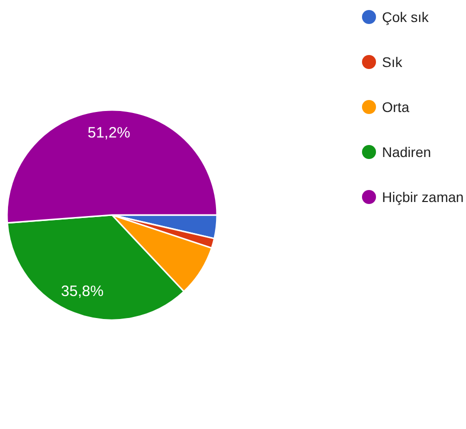 Image resolution: width=466 pixels, height=429 pixels. Describe the element at coordinates (393, 62) in the screenshot. I see `legend-label: Sık` at that location.